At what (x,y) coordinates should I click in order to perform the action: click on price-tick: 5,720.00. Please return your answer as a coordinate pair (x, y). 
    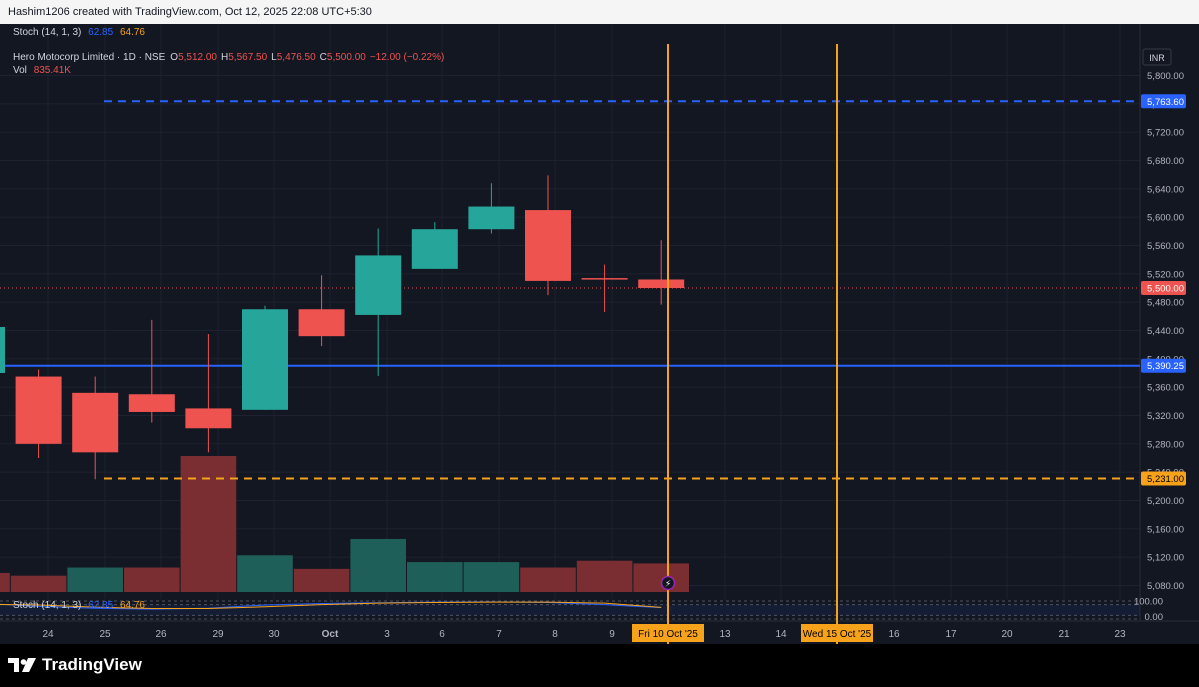
    Looking at the image, I should click on (1165, 133).